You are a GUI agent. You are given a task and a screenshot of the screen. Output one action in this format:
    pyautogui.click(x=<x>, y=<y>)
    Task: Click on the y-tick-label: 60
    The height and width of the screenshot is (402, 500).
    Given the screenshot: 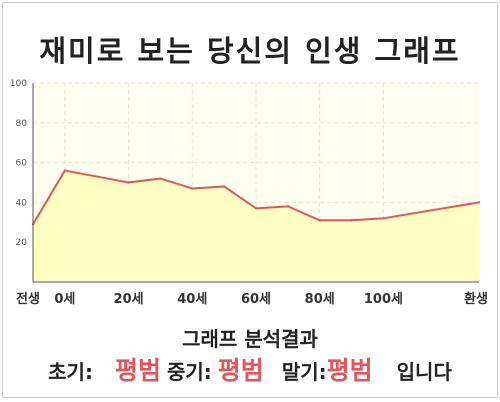 What is the action you would take?
    pyautogui.click(x=22, y=164)
    